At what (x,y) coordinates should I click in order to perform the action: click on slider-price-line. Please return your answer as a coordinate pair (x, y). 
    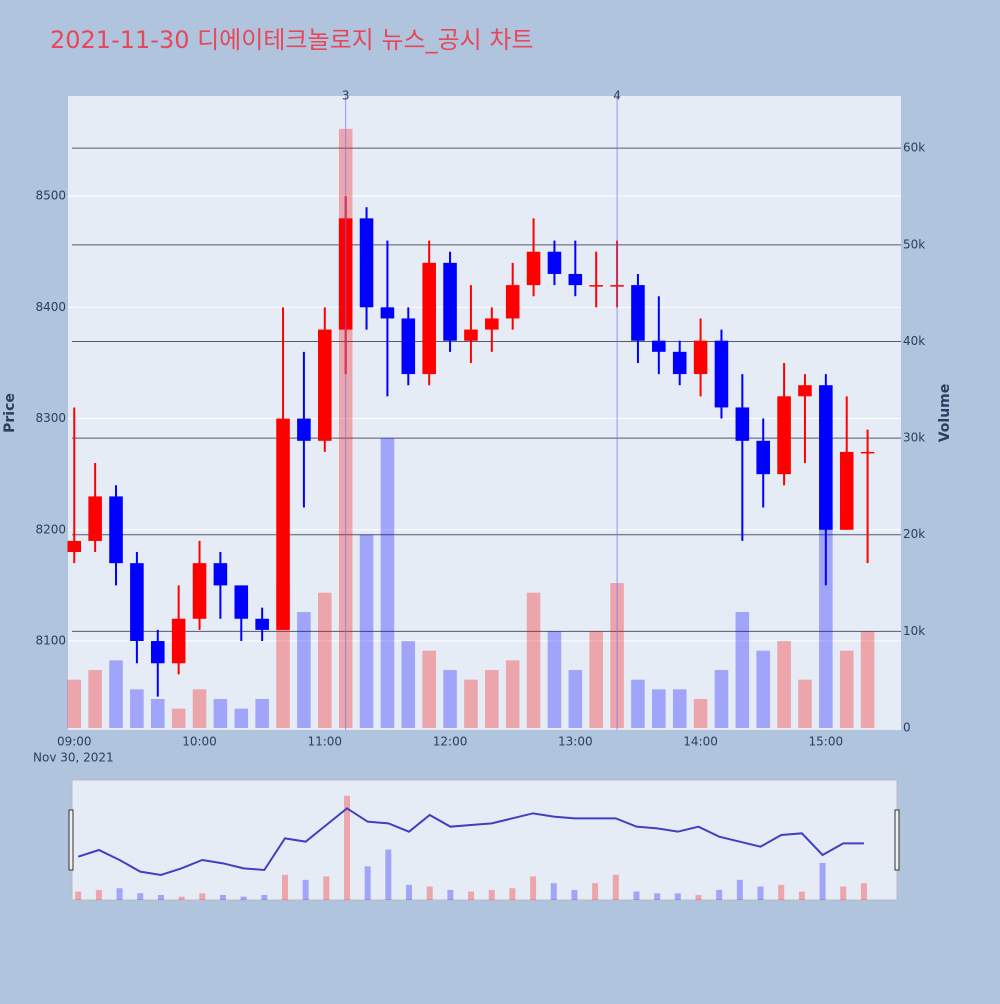
    Looking at the image, I should click on (470, 842).